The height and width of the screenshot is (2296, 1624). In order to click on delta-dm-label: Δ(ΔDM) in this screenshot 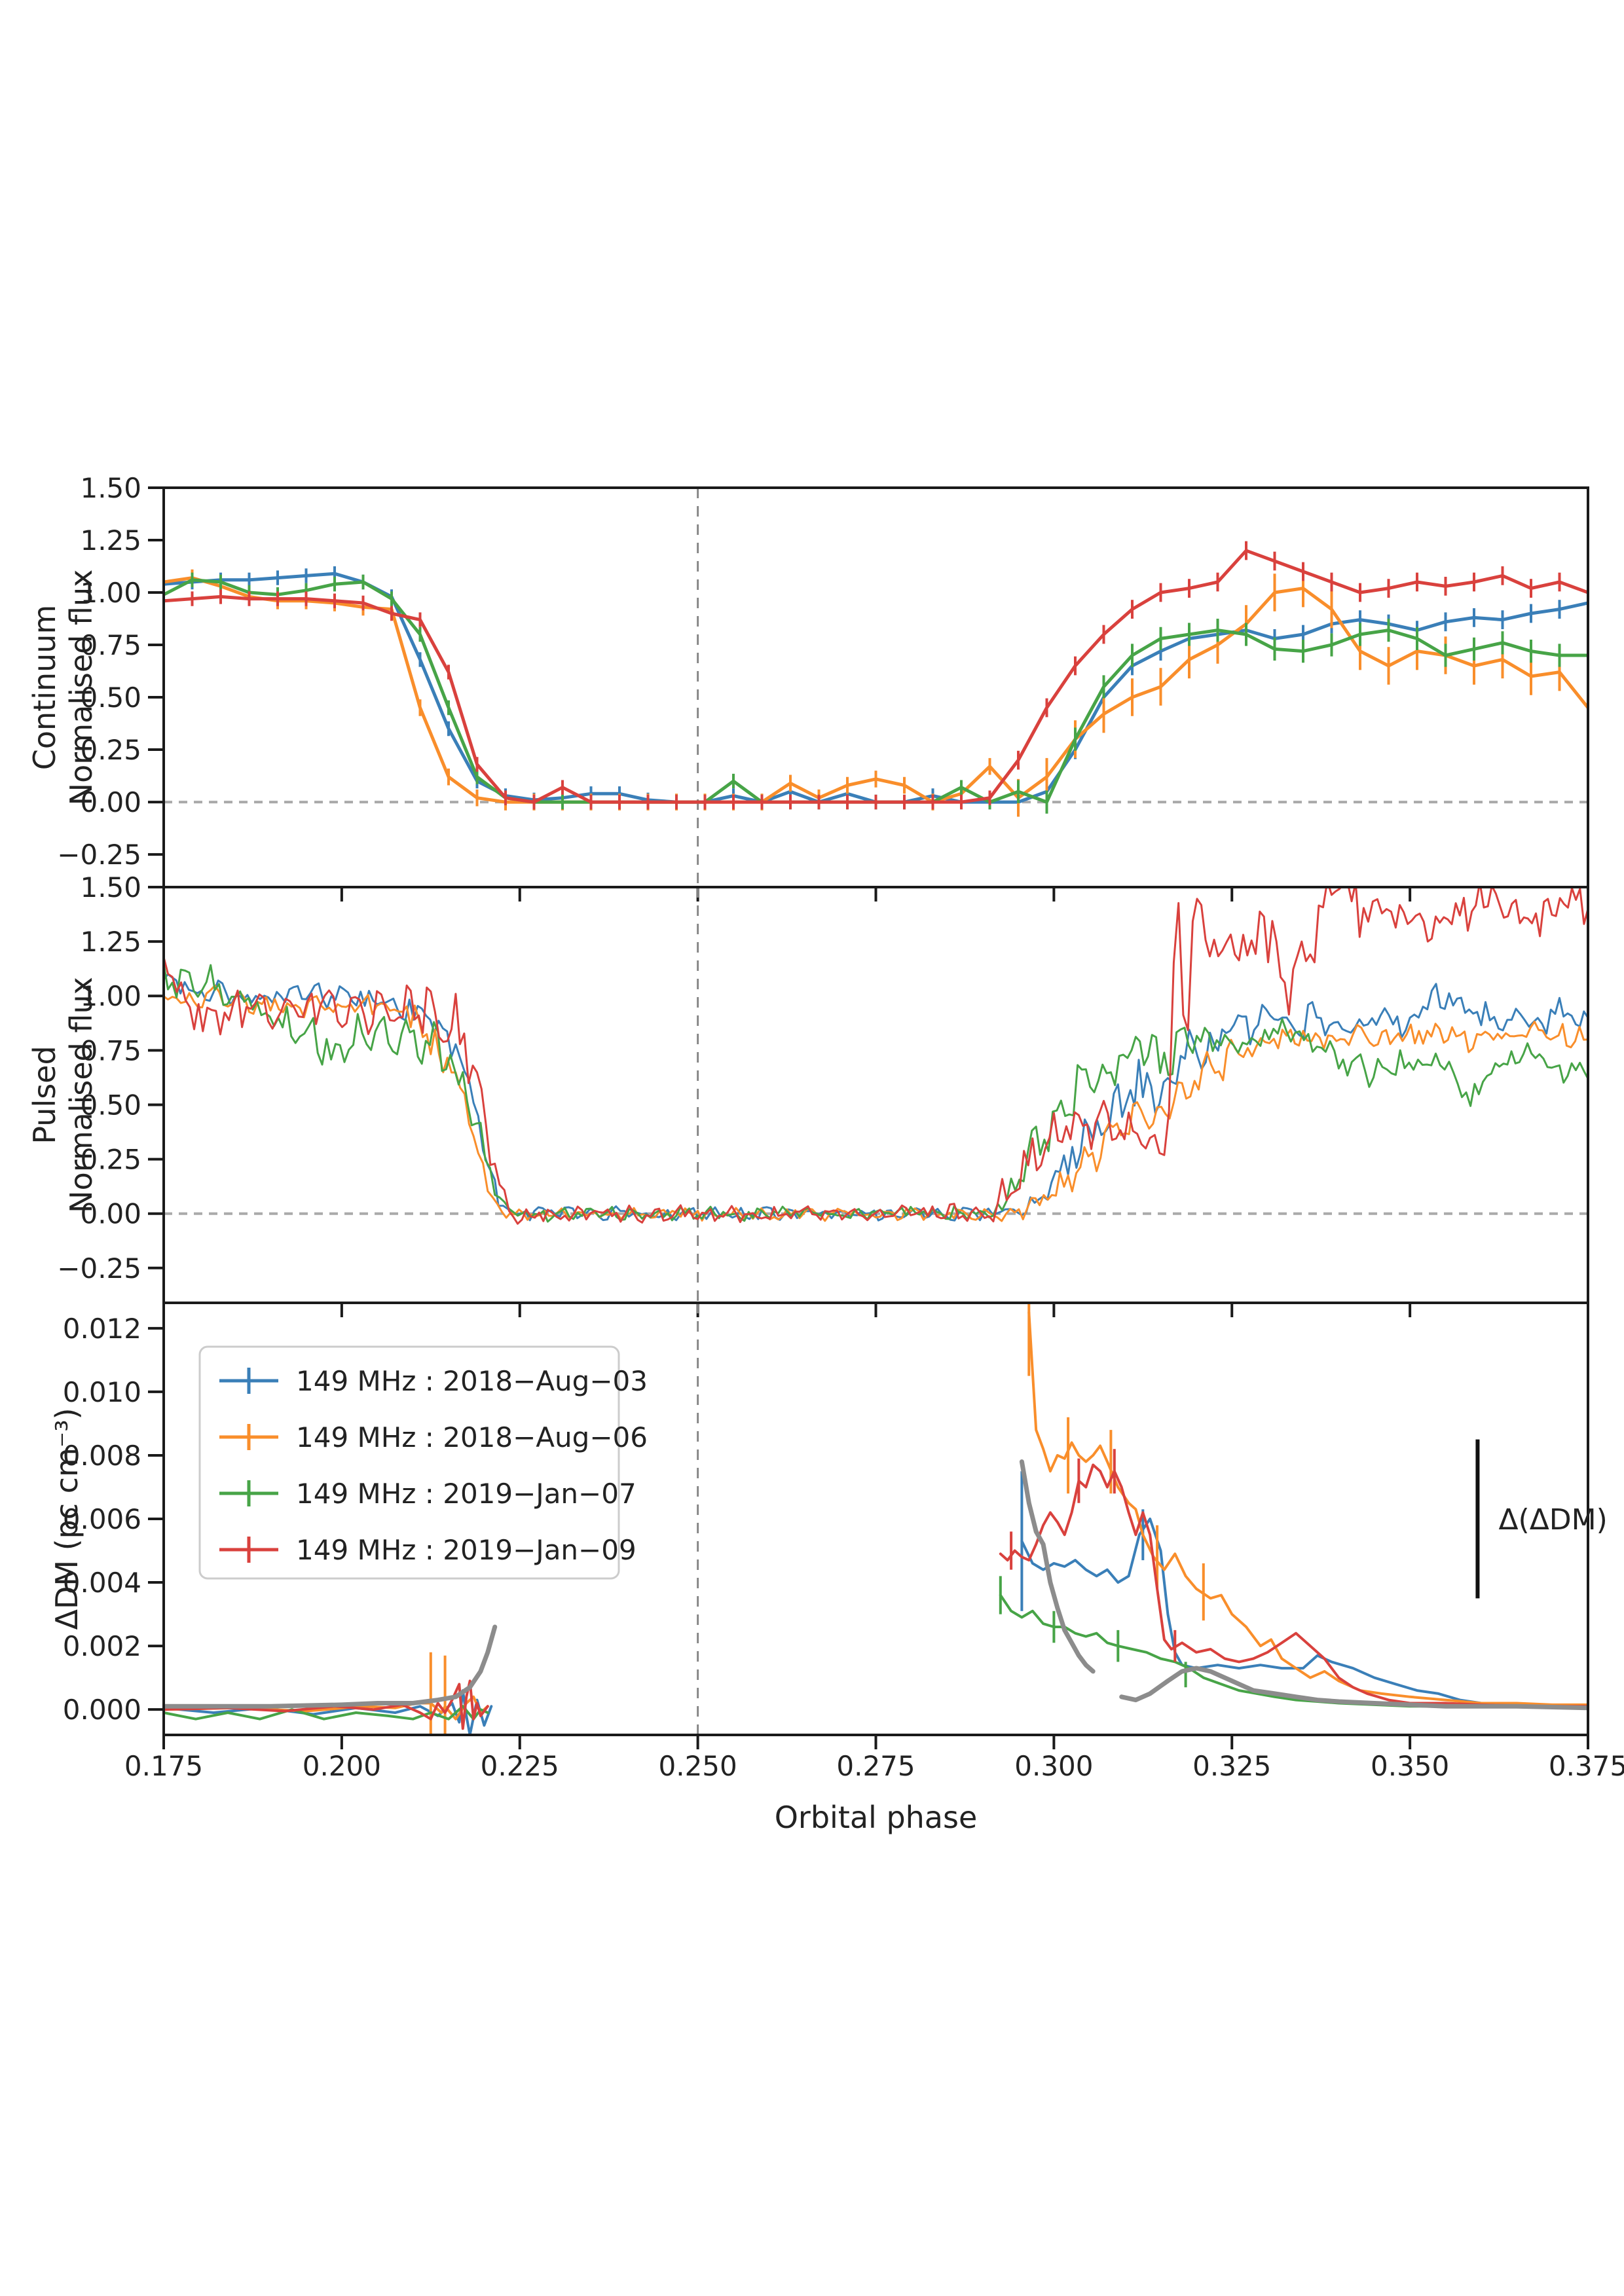, I will do `click(1552, 1520)`.